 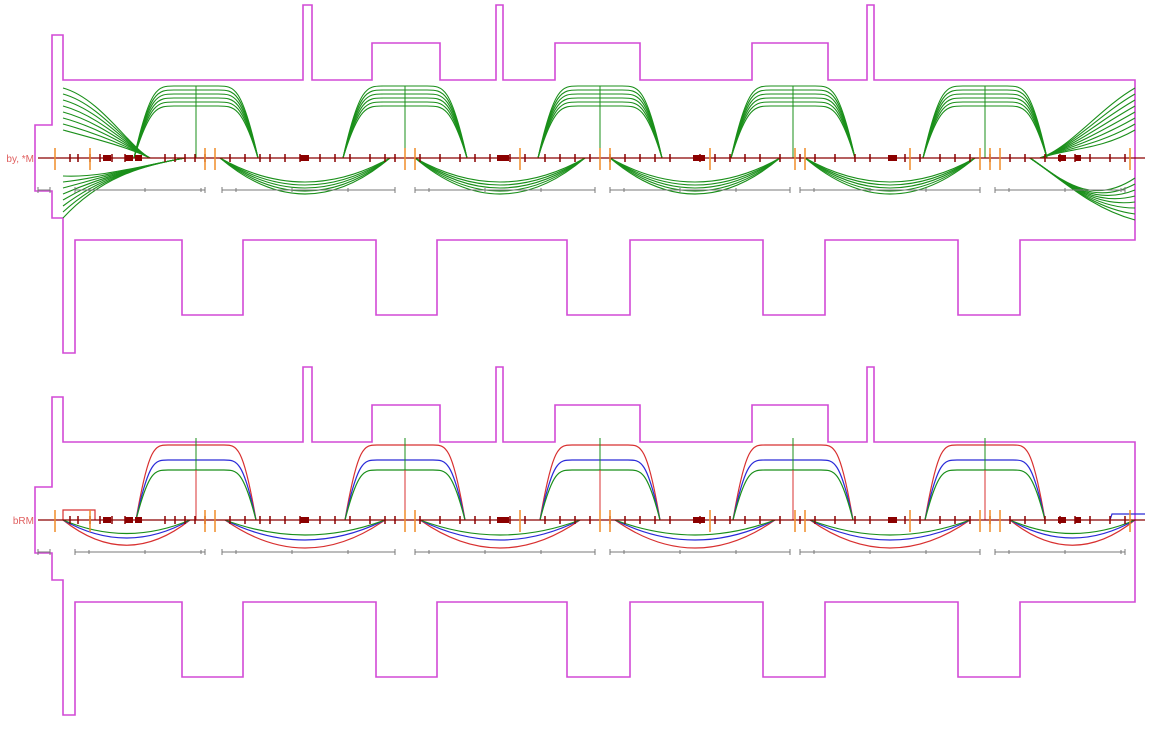 I want to click on top-scale-bars, so click(x=581, y=190).